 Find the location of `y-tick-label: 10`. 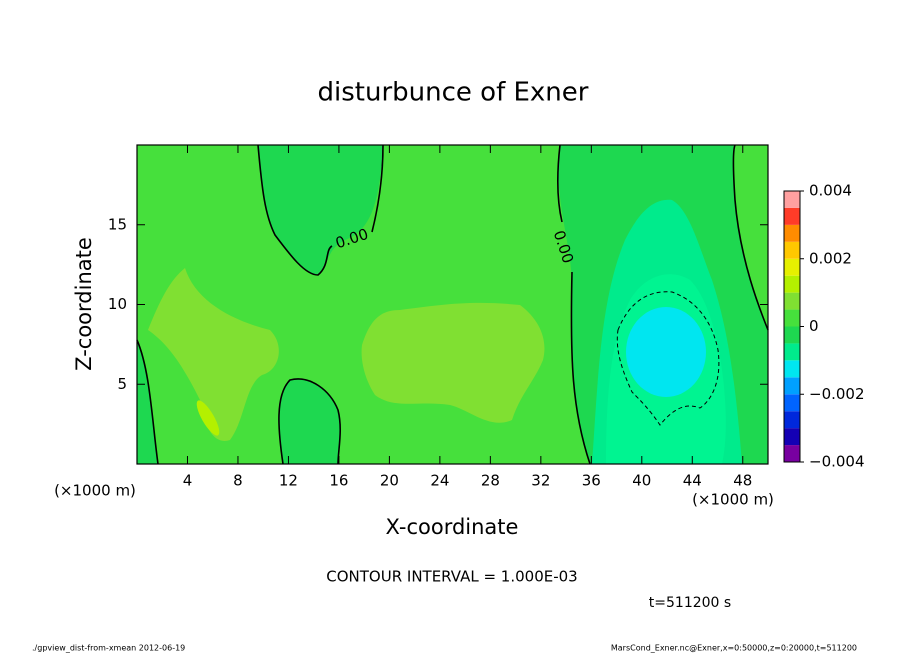

y-tick-label: 10 is located at coordinates (117, 304).